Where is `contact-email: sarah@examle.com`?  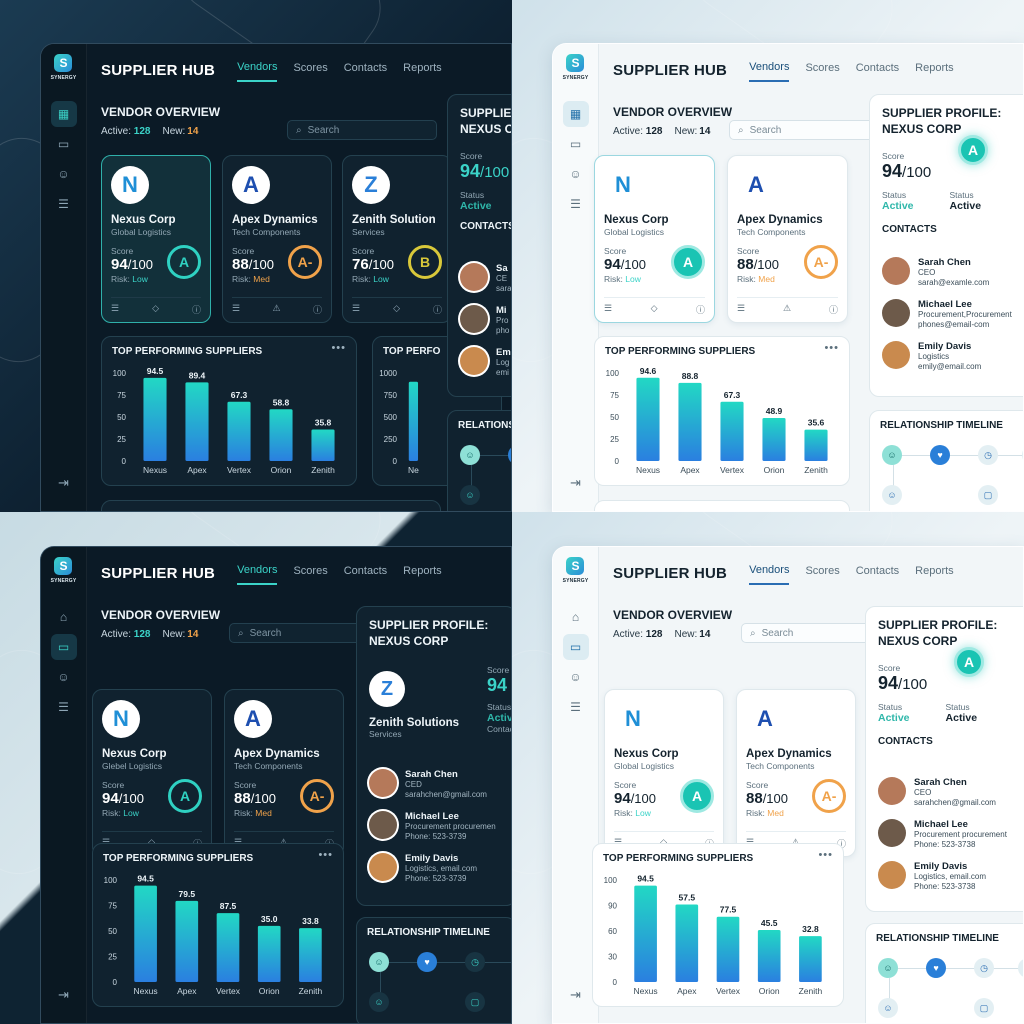 contact-email: sarah@examle.com is located at coordinates (954, 283).